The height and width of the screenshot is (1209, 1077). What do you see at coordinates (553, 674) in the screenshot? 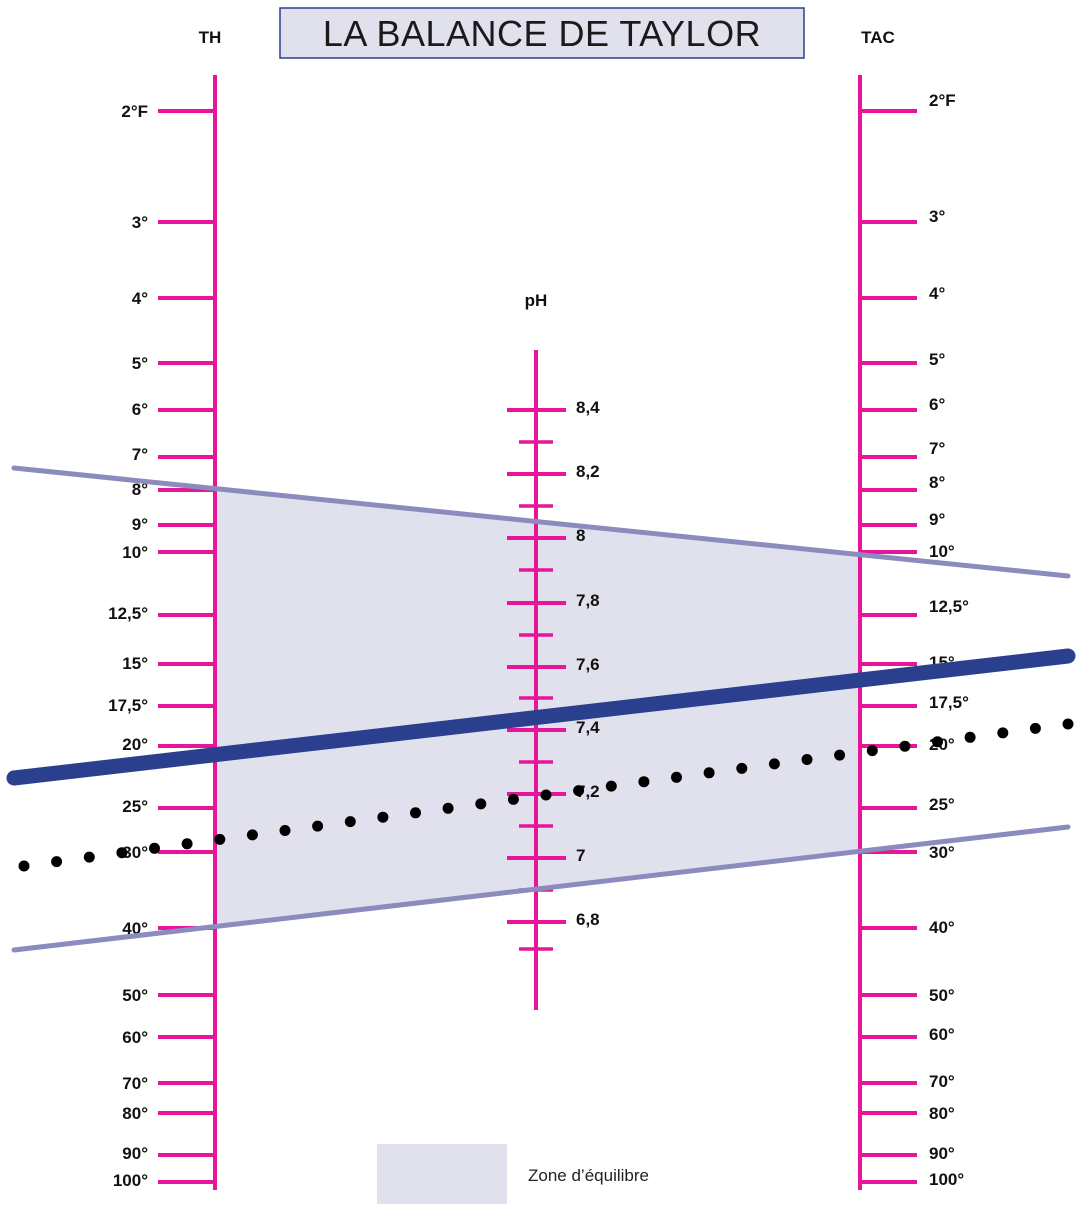
I see `ph-ticks: 8,48,287,87,67,47,276,8` at bounding box center [553, 674].